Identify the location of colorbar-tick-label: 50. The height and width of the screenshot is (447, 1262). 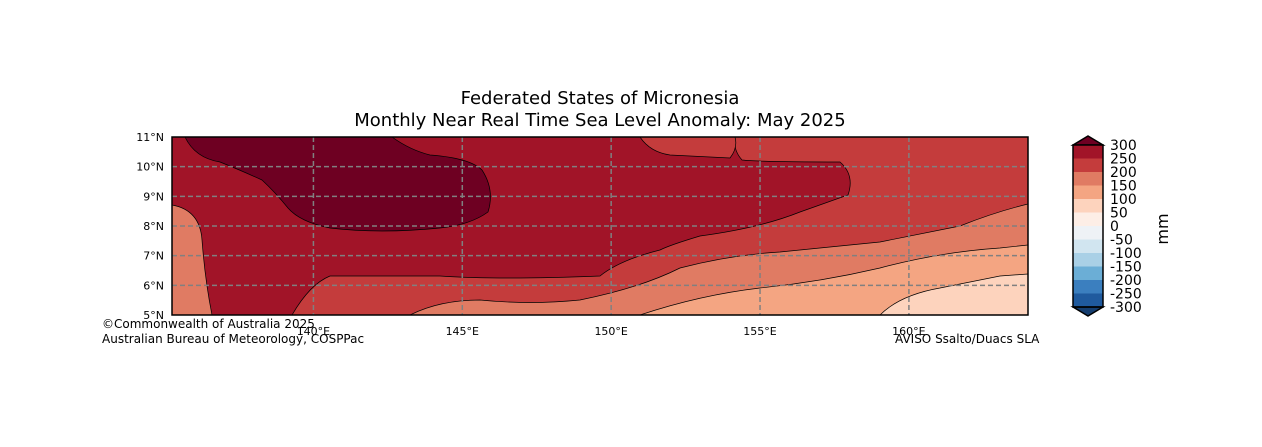
(1119, 214).